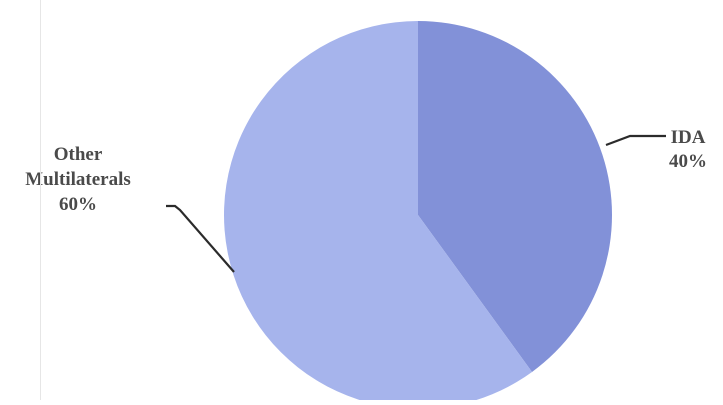  Describe the element at coordinates (78, 154) in the screenshot. I see `slice-name-label-other-multilaterals: Other` at that location.